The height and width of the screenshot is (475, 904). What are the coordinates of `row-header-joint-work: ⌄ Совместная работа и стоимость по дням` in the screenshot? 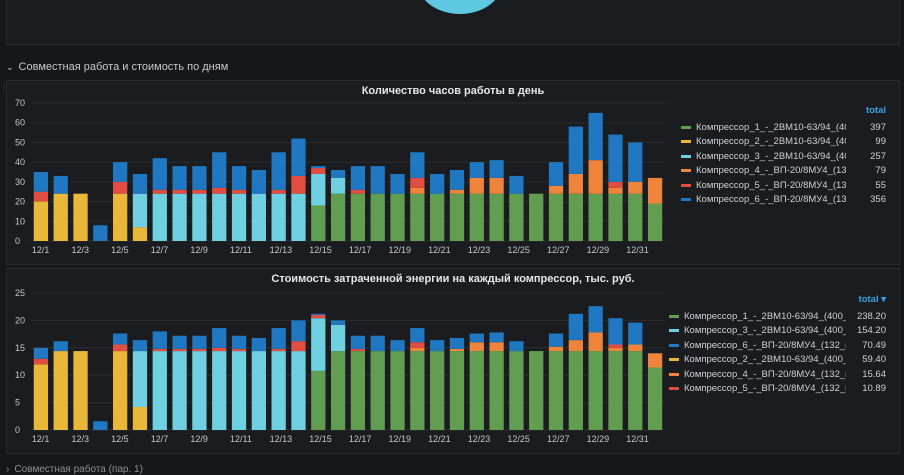 It's located at (117, 67).